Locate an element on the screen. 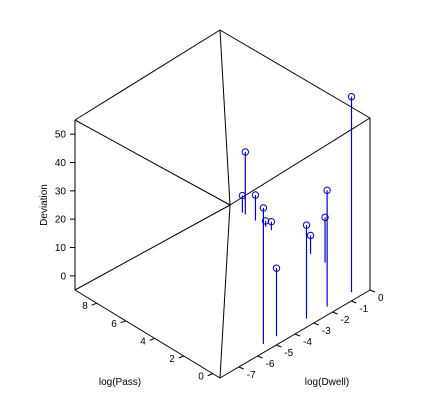 This screenshot has width=448, height=410. x-tick-label-2: 4 is located at coordinates (143, 341).